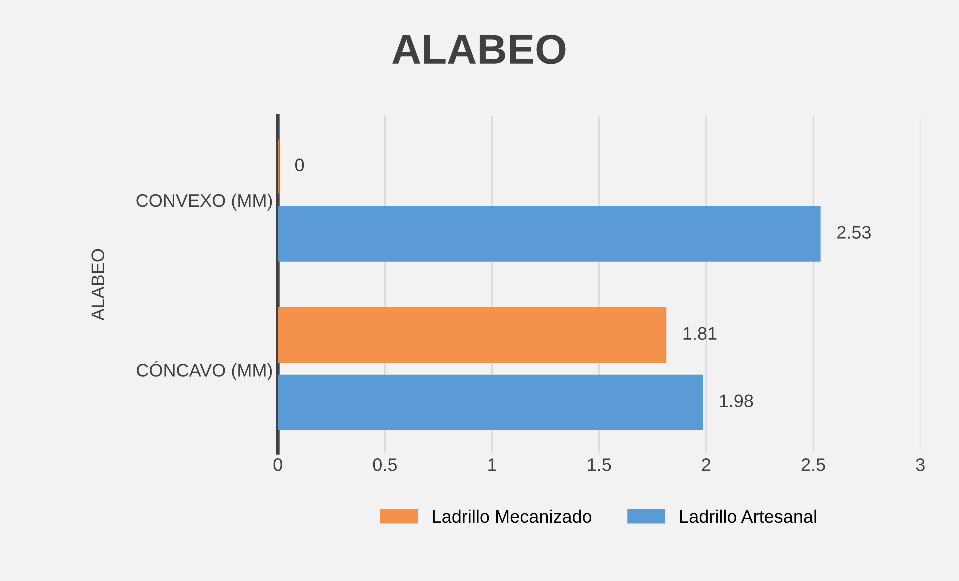 This screenshot has width=959, height=581. What do you see at coordinates (706, 465) in the screenshot?
I see `x-tick-label: 2` at bounding box center [706, 465].